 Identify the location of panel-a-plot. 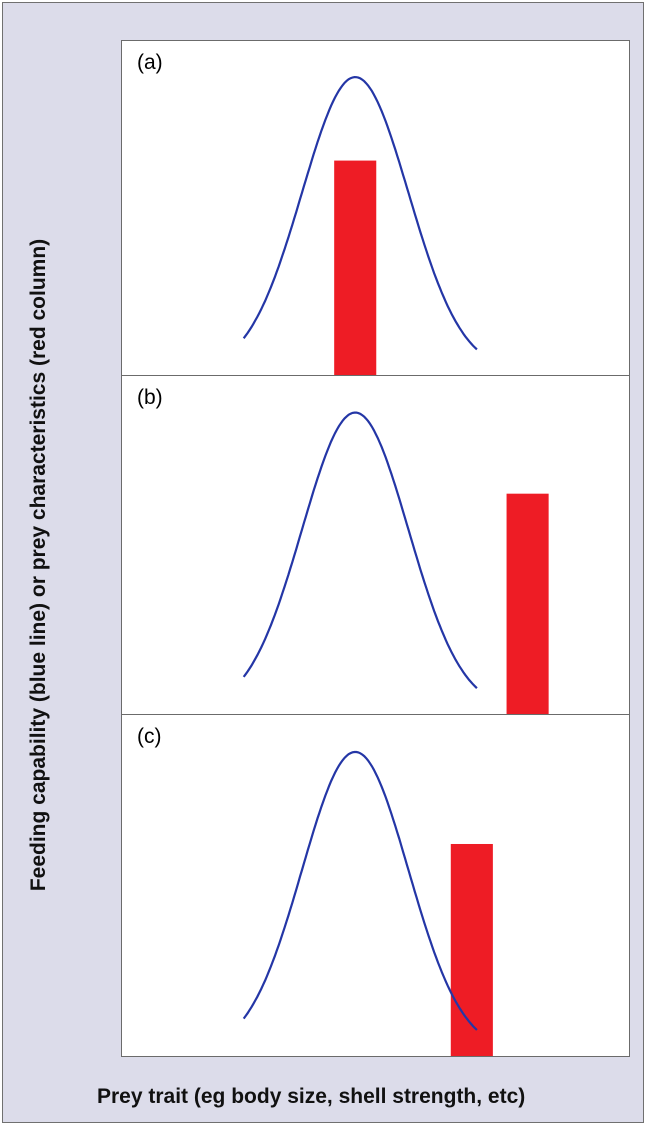
(360, 225).